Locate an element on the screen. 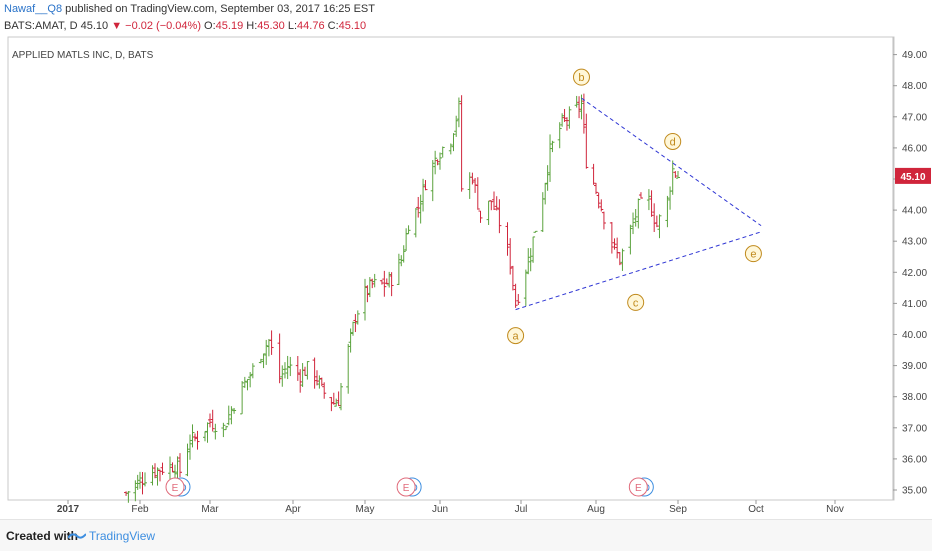  wave-label-e: e is located at coordinates (753, 254).